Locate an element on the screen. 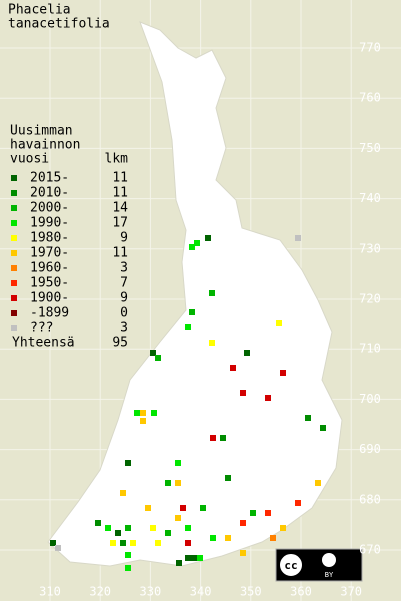  grid-label: 710 is located at coordinates (370, 349).